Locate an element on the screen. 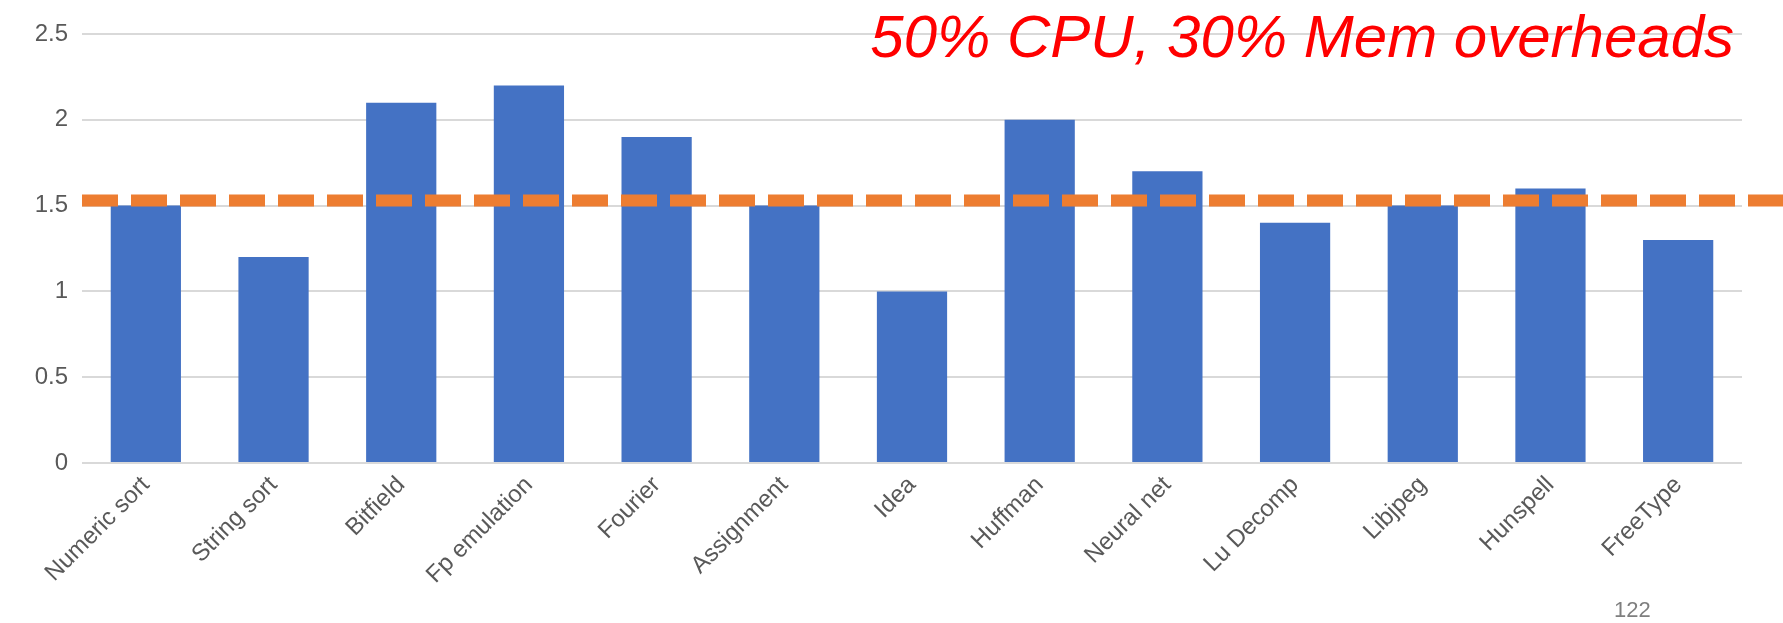 This screenshot has height=623, width=1783. chart-title: 50% CPU, 30% Mem overheads is located at coordinates (1302, 36).